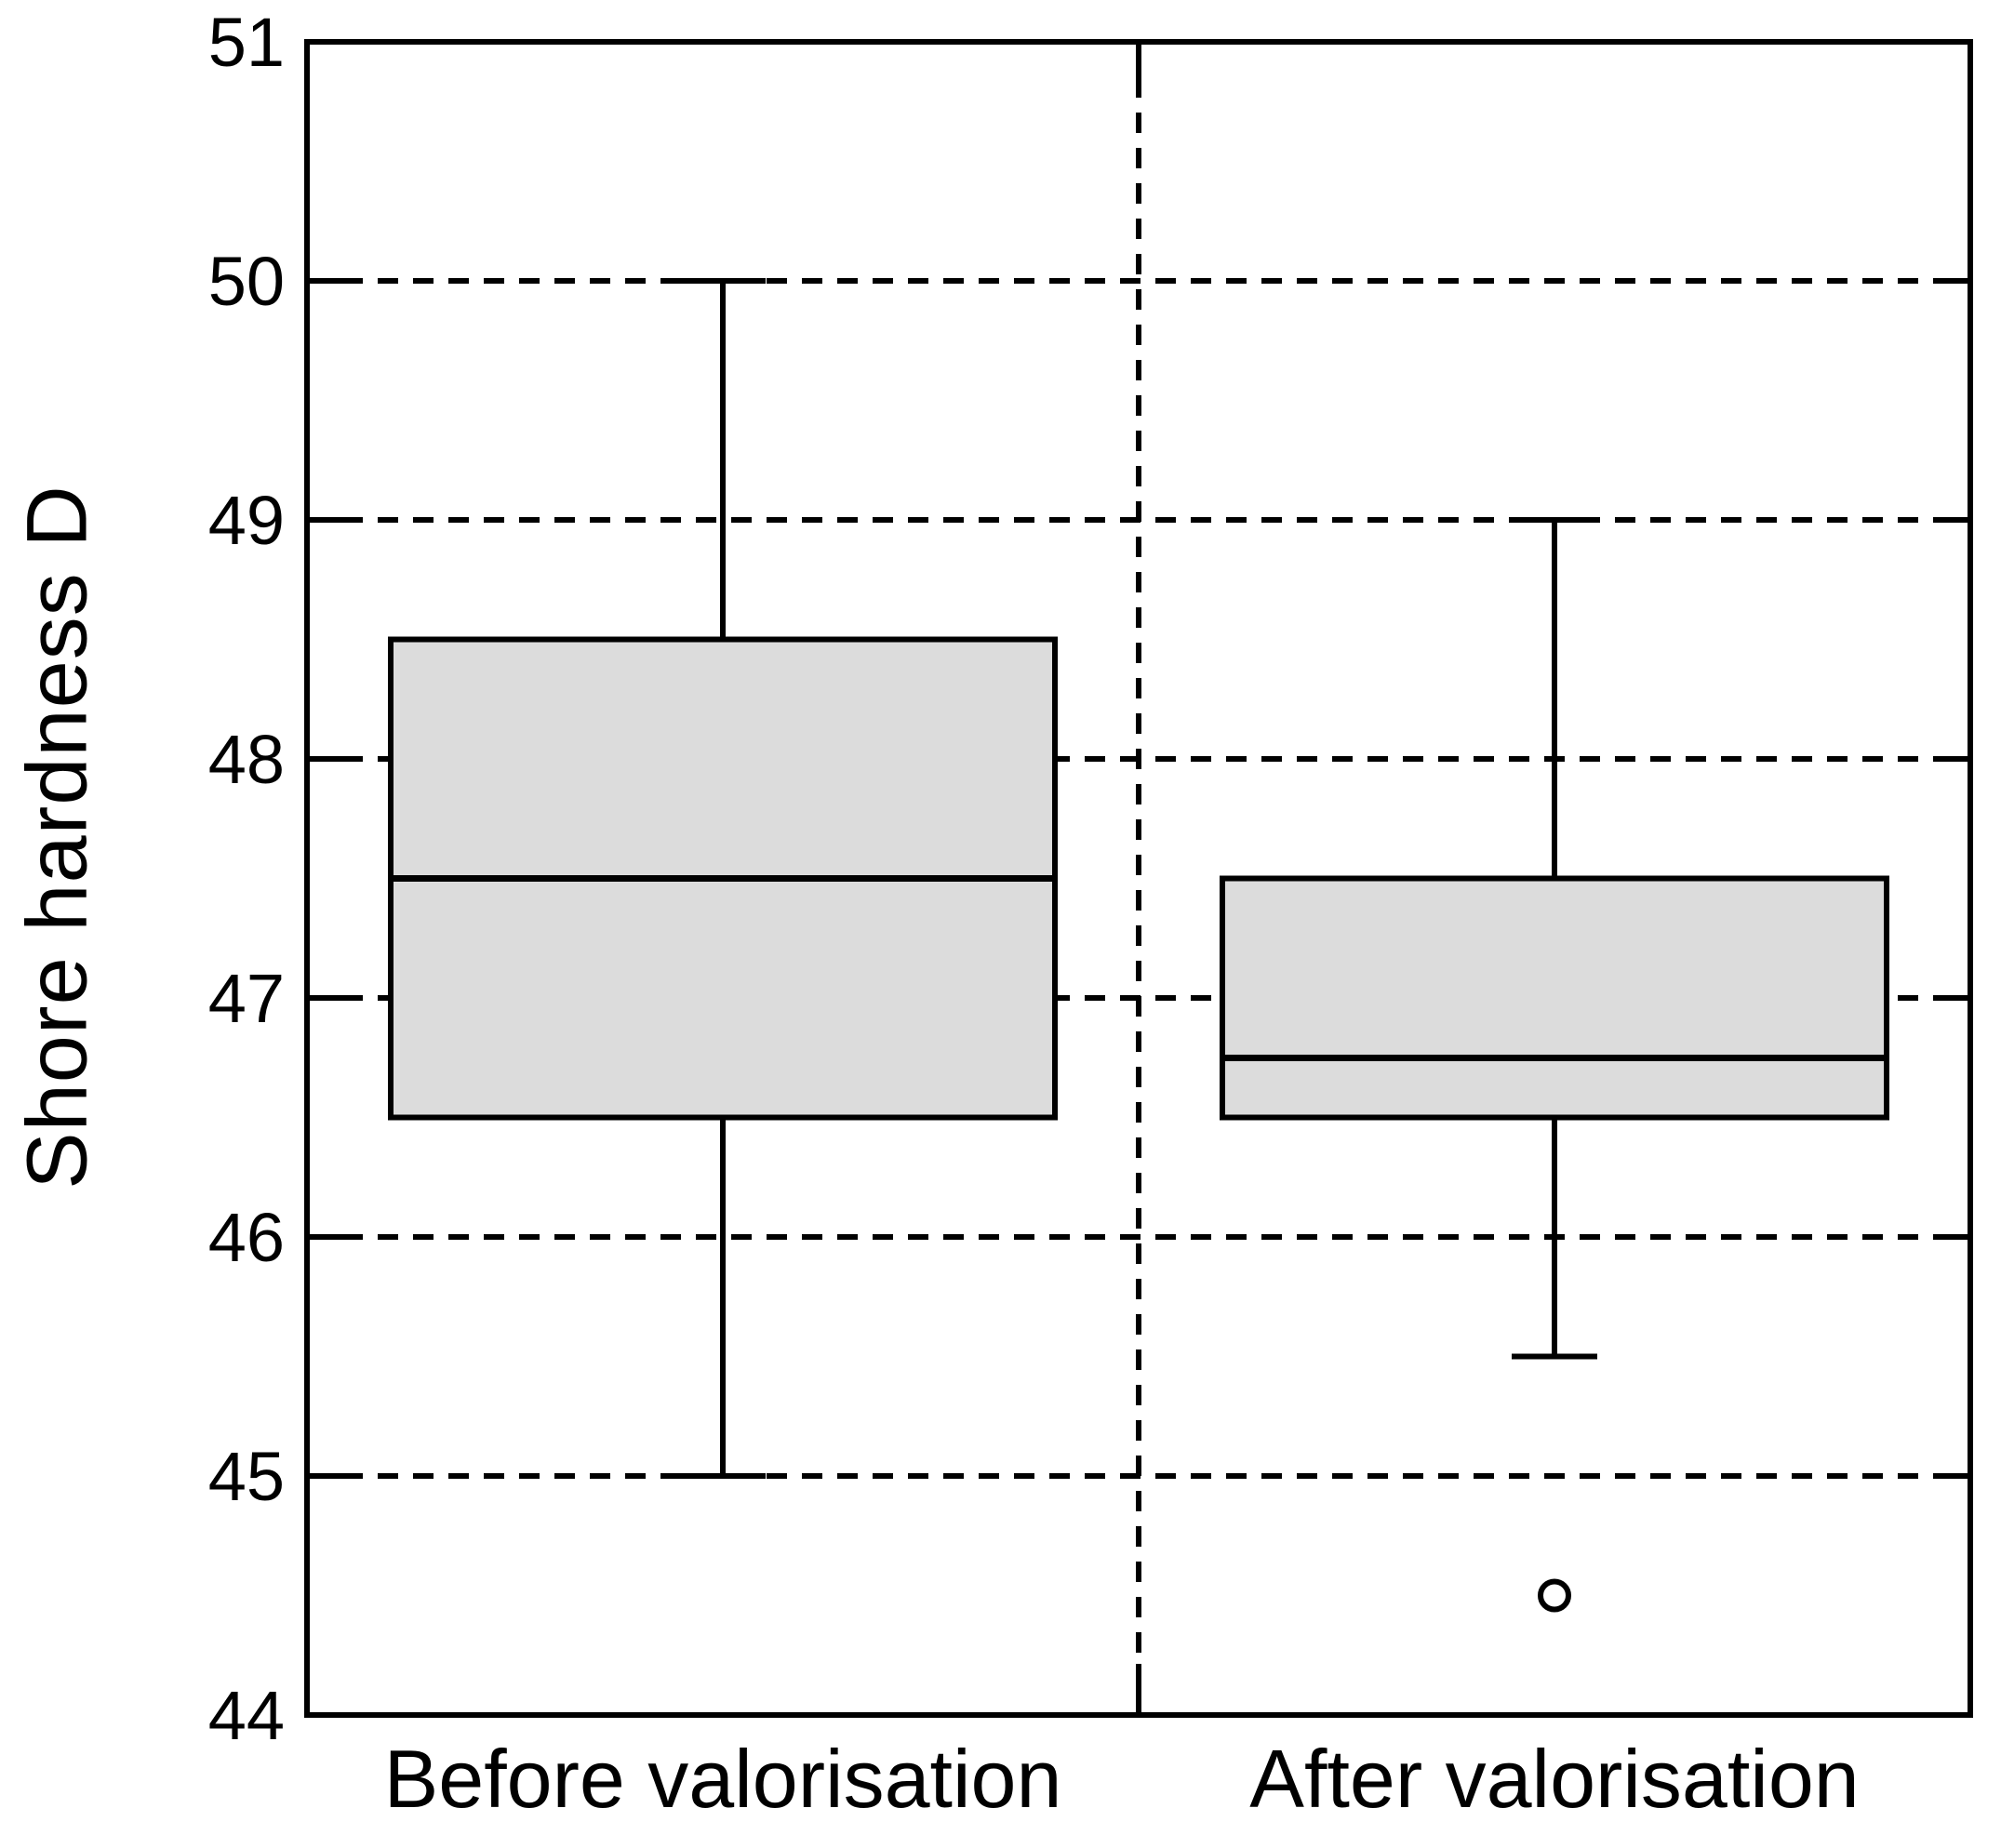  I want to click on y-axis-title: Shore hardness D, so click(57, 838).